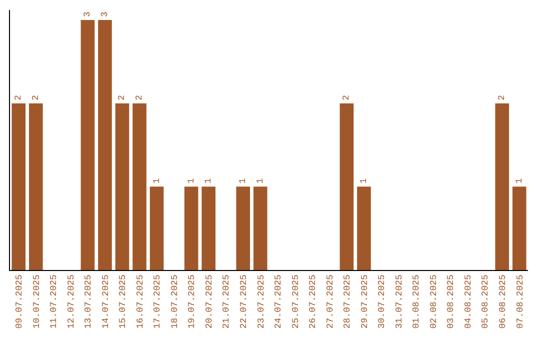 This screenshot has height=340, width=540. I want to click on x-tick-label: 10.07.2025, so click(37, 301).